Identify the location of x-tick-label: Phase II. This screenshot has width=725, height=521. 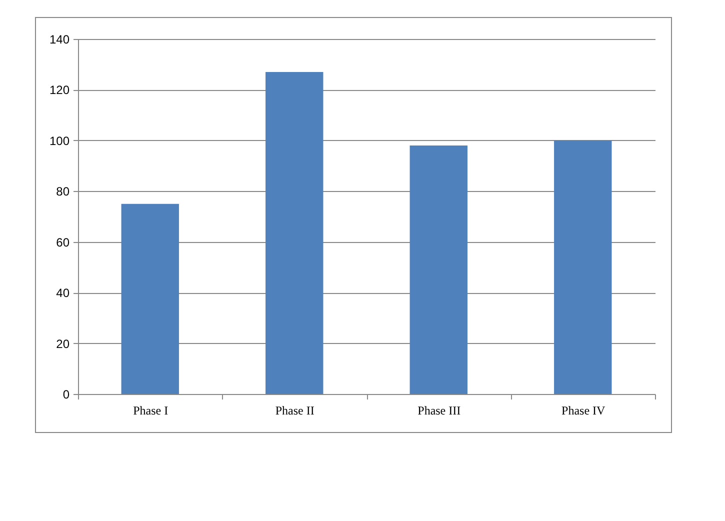
(294, 411).